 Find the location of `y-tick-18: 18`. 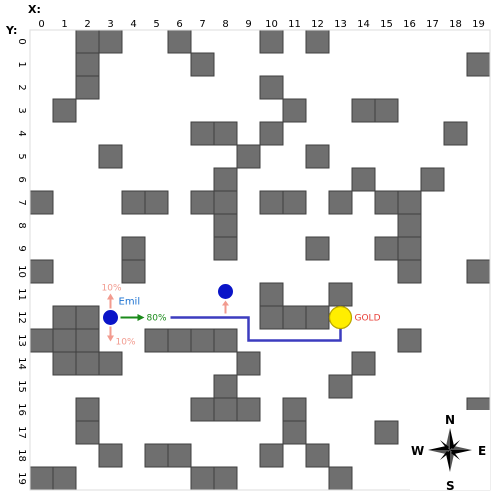

y-tick-18: 18 is located at coordinates (21, 455).